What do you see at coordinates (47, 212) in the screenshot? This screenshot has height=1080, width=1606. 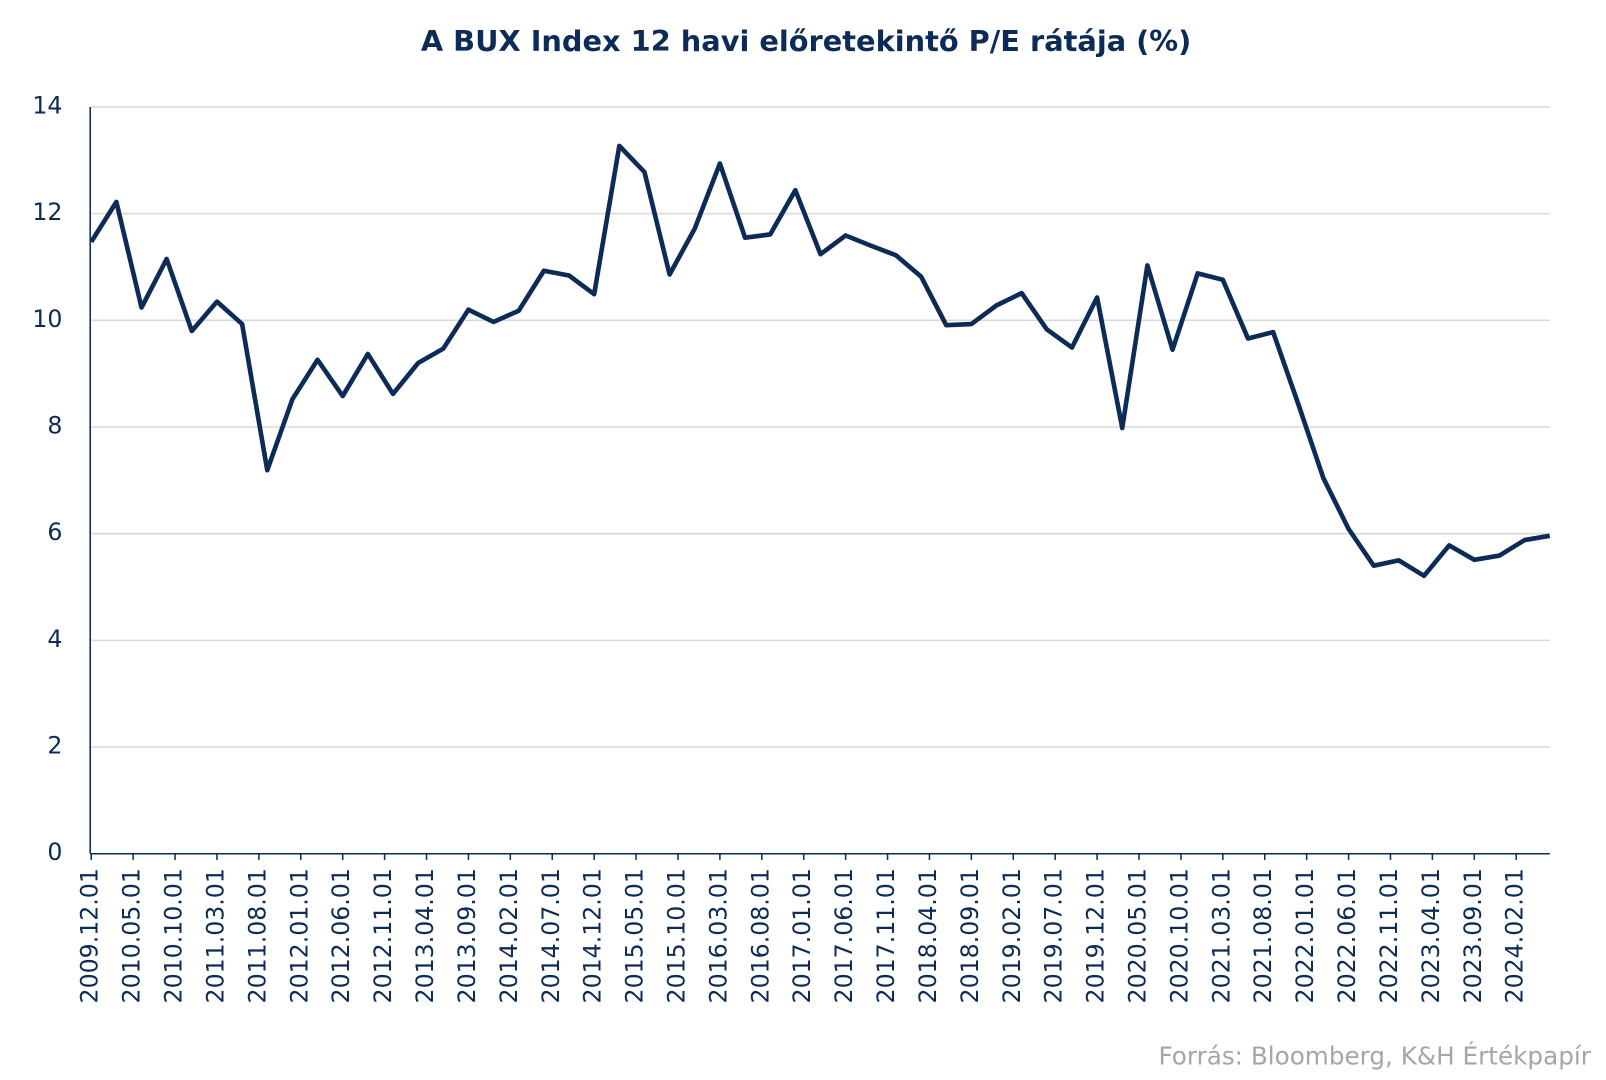 I see `y-tick-label: 12` at bounding box center [47, 212].